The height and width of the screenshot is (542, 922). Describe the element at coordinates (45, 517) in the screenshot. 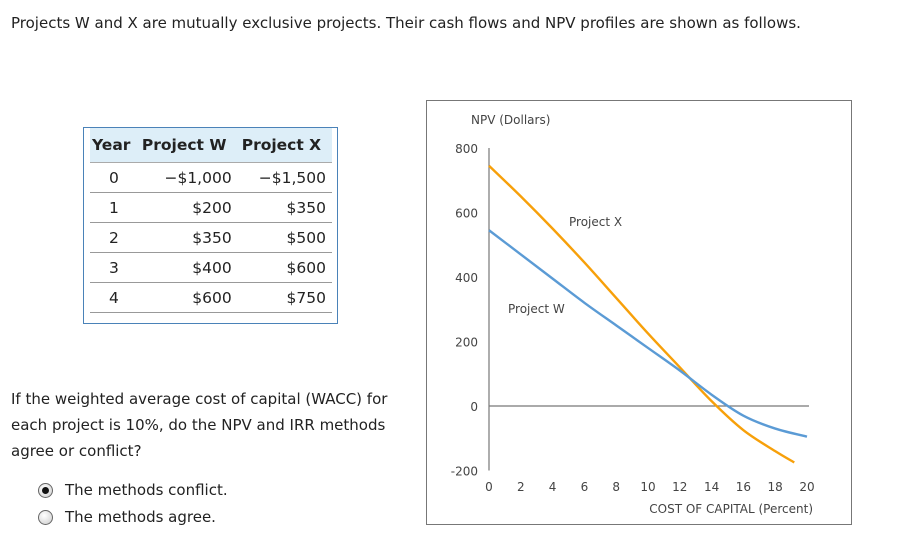

I see `radio-unselected` at that location.